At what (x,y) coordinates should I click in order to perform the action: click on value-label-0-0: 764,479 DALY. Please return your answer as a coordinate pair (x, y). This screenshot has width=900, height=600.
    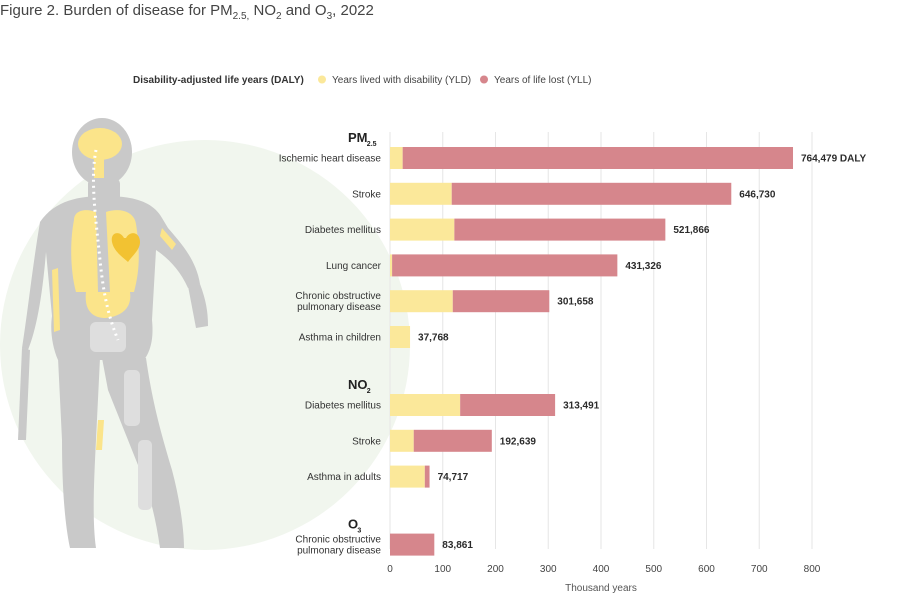
    Looking at the image, I should click on (834, 159).